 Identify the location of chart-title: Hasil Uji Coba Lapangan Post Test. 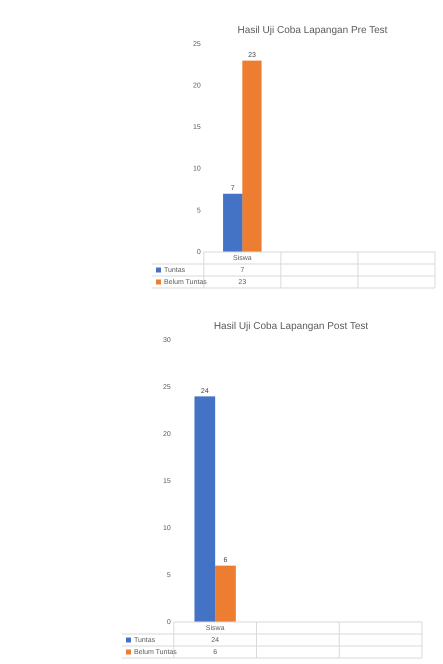
(291, 326).